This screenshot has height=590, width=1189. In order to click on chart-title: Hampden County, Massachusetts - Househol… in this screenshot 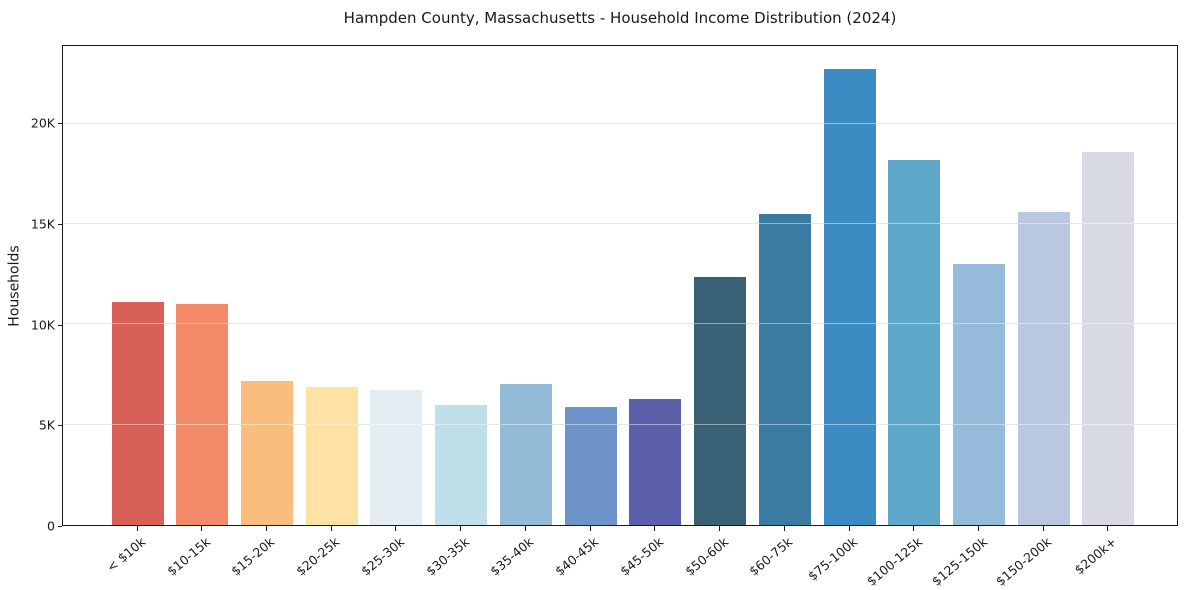, I will do `click(620, 18)`.